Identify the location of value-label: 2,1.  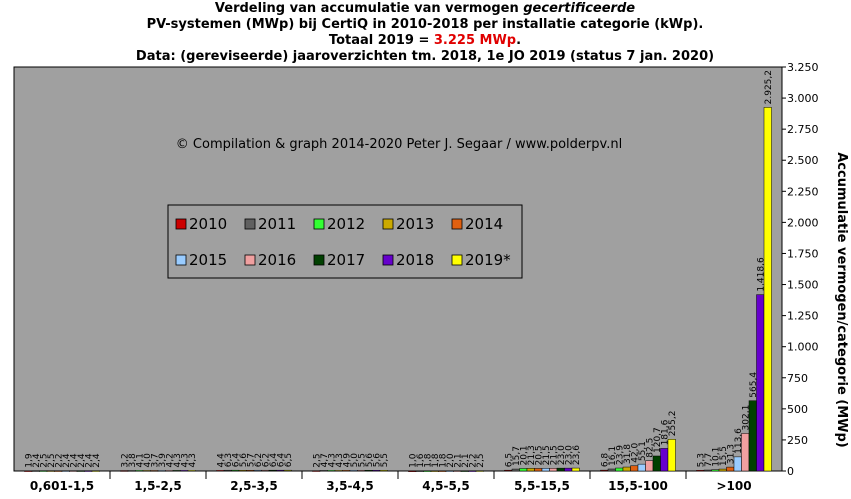
(466, 460).